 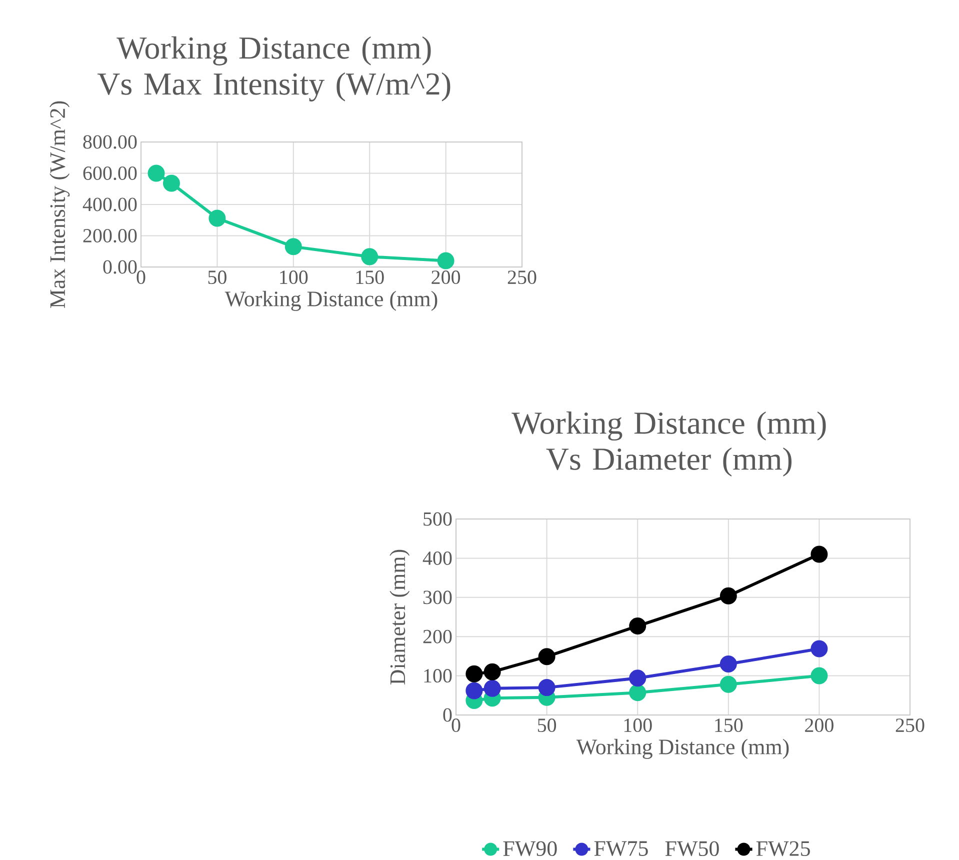 I want to click on y-tick-label: 0, so click(x=447, y=715).